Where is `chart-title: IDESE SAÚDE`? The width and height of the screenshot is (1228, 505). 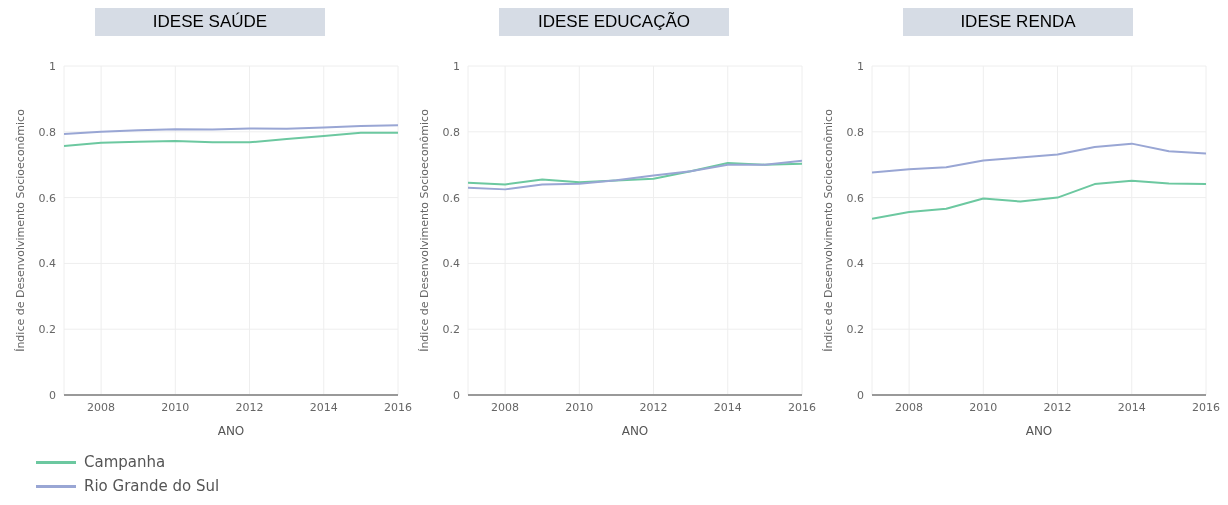 chart-title: IDESE SAÚDE is located at coordinates (210, 22).